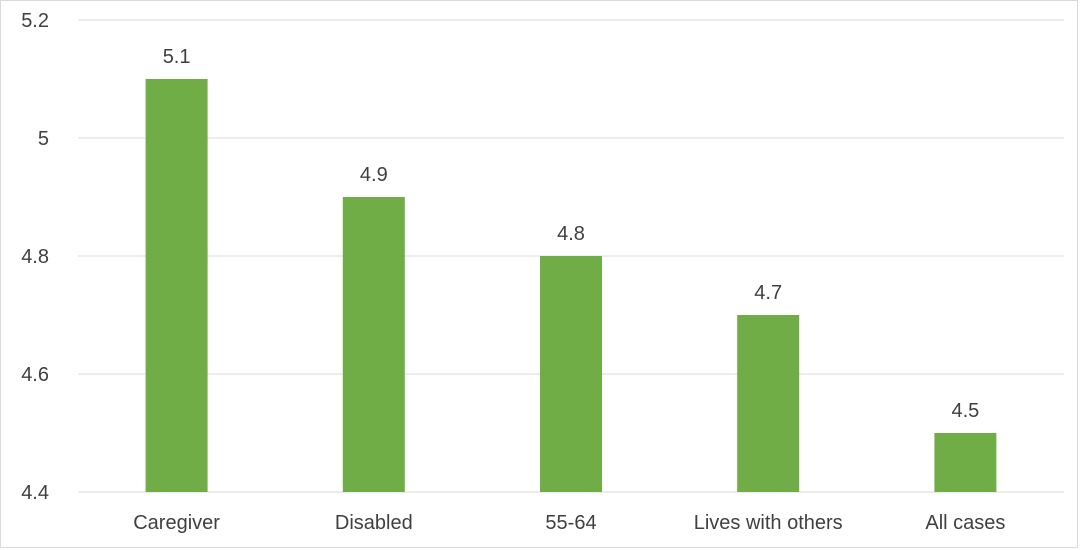 The width and height of the screenshot is (1080, 550). I want to click on y-tick-label: 4.6, so click(35, 375).